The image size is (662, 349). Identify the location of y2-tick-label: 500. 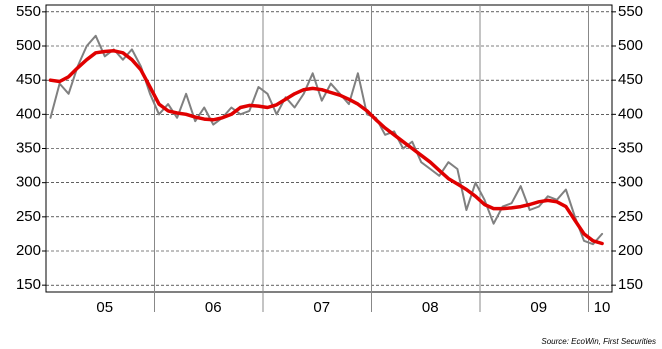
(630, 45).